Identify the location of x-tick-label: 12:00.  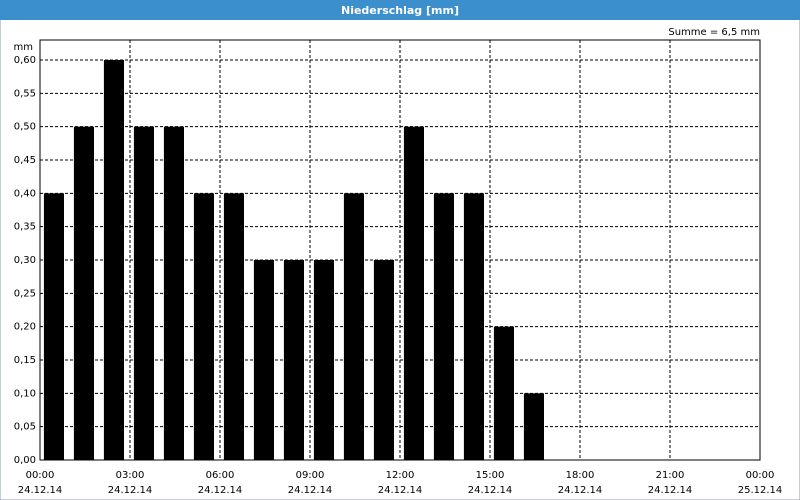
(400, 475).